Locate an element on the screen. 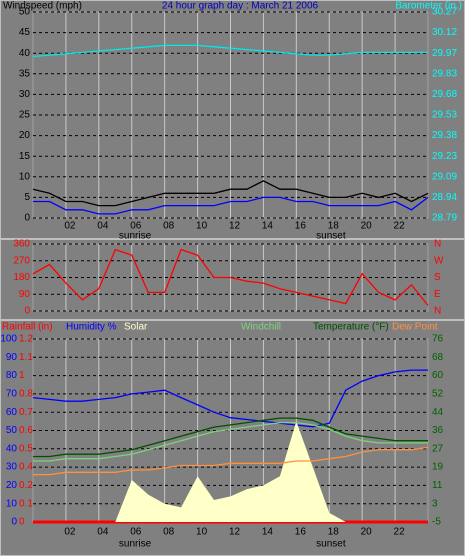 The height and width of the screenshot is (556, 465). y2-tick-label: 36 is located at coordinates (438, 430).